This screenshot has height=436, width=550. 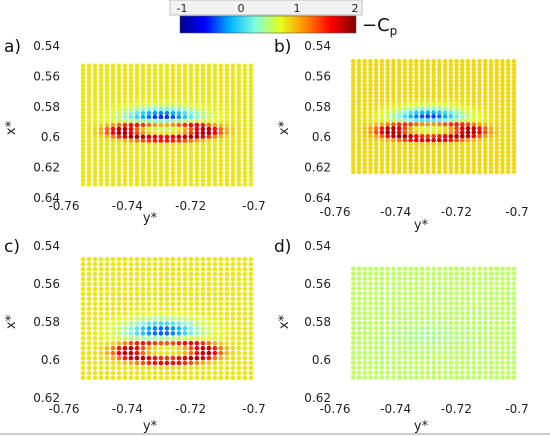 I want to click on x-tick-labels: -0.76 -0.74 -0.72 -0.7, so click(x=156, y=409).